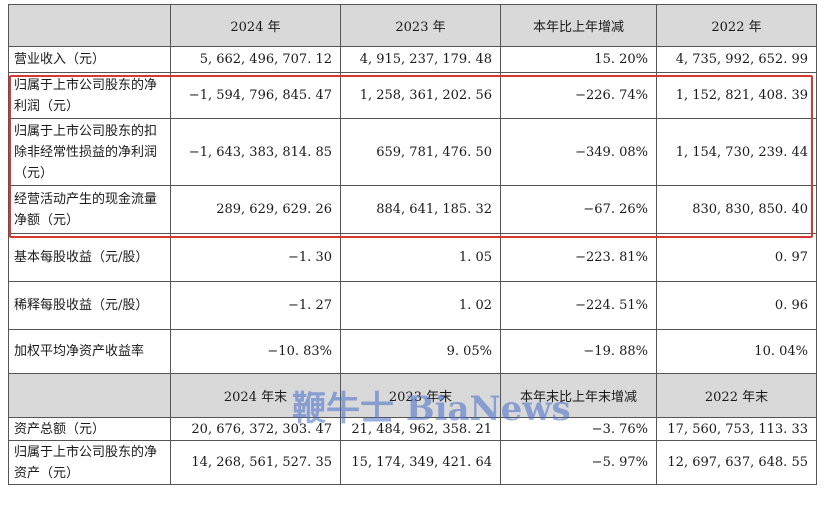 The image size is (825, 508). Describe the element at coordinates (578, 95) in the screenshot. I see `cell-change: −226. 74%` at that location.